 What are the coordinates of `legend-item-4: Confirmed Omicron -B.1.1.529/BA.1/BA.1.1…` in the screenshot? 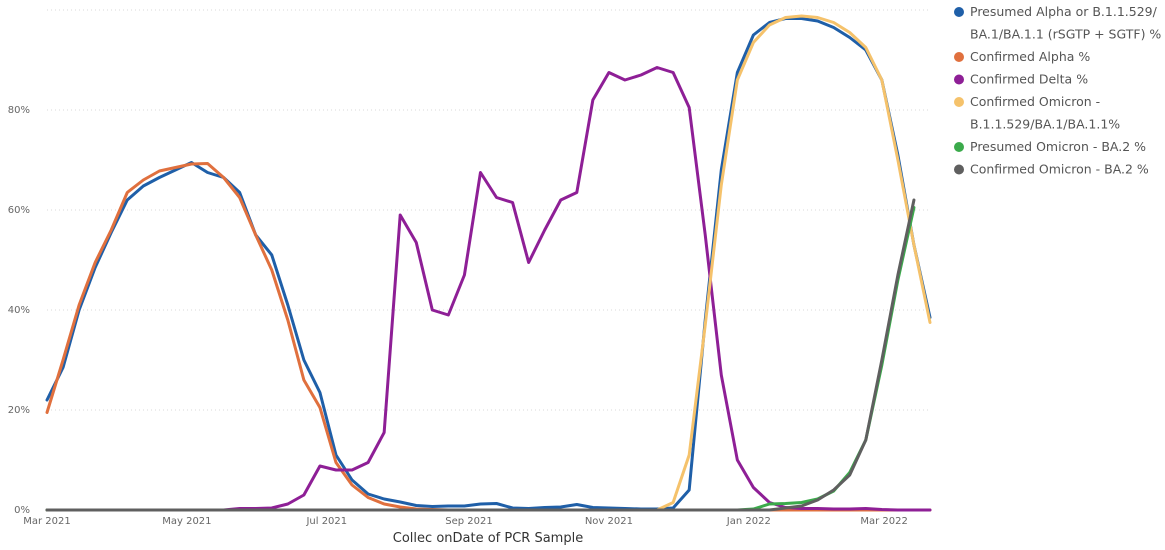 It's located at (1037, 113).